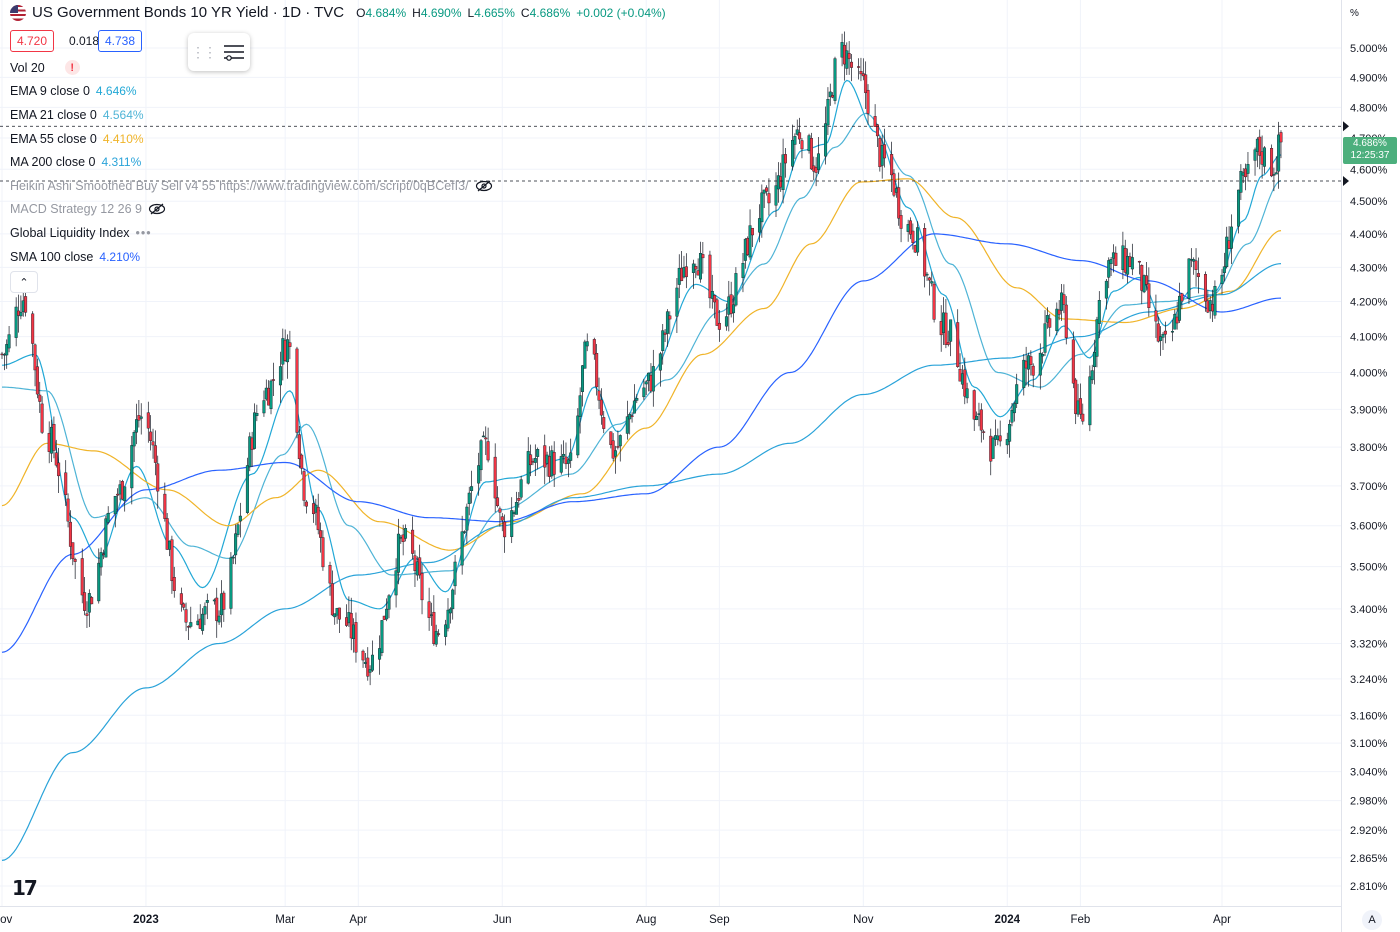 Image resolution: width=1400 pixels, height=932 pixels. What do you see at coordinates (88, 209) in the screenshot?
I see `legend-macd: MACD Strategy 12 26 9` at bounding box center [88, 209].